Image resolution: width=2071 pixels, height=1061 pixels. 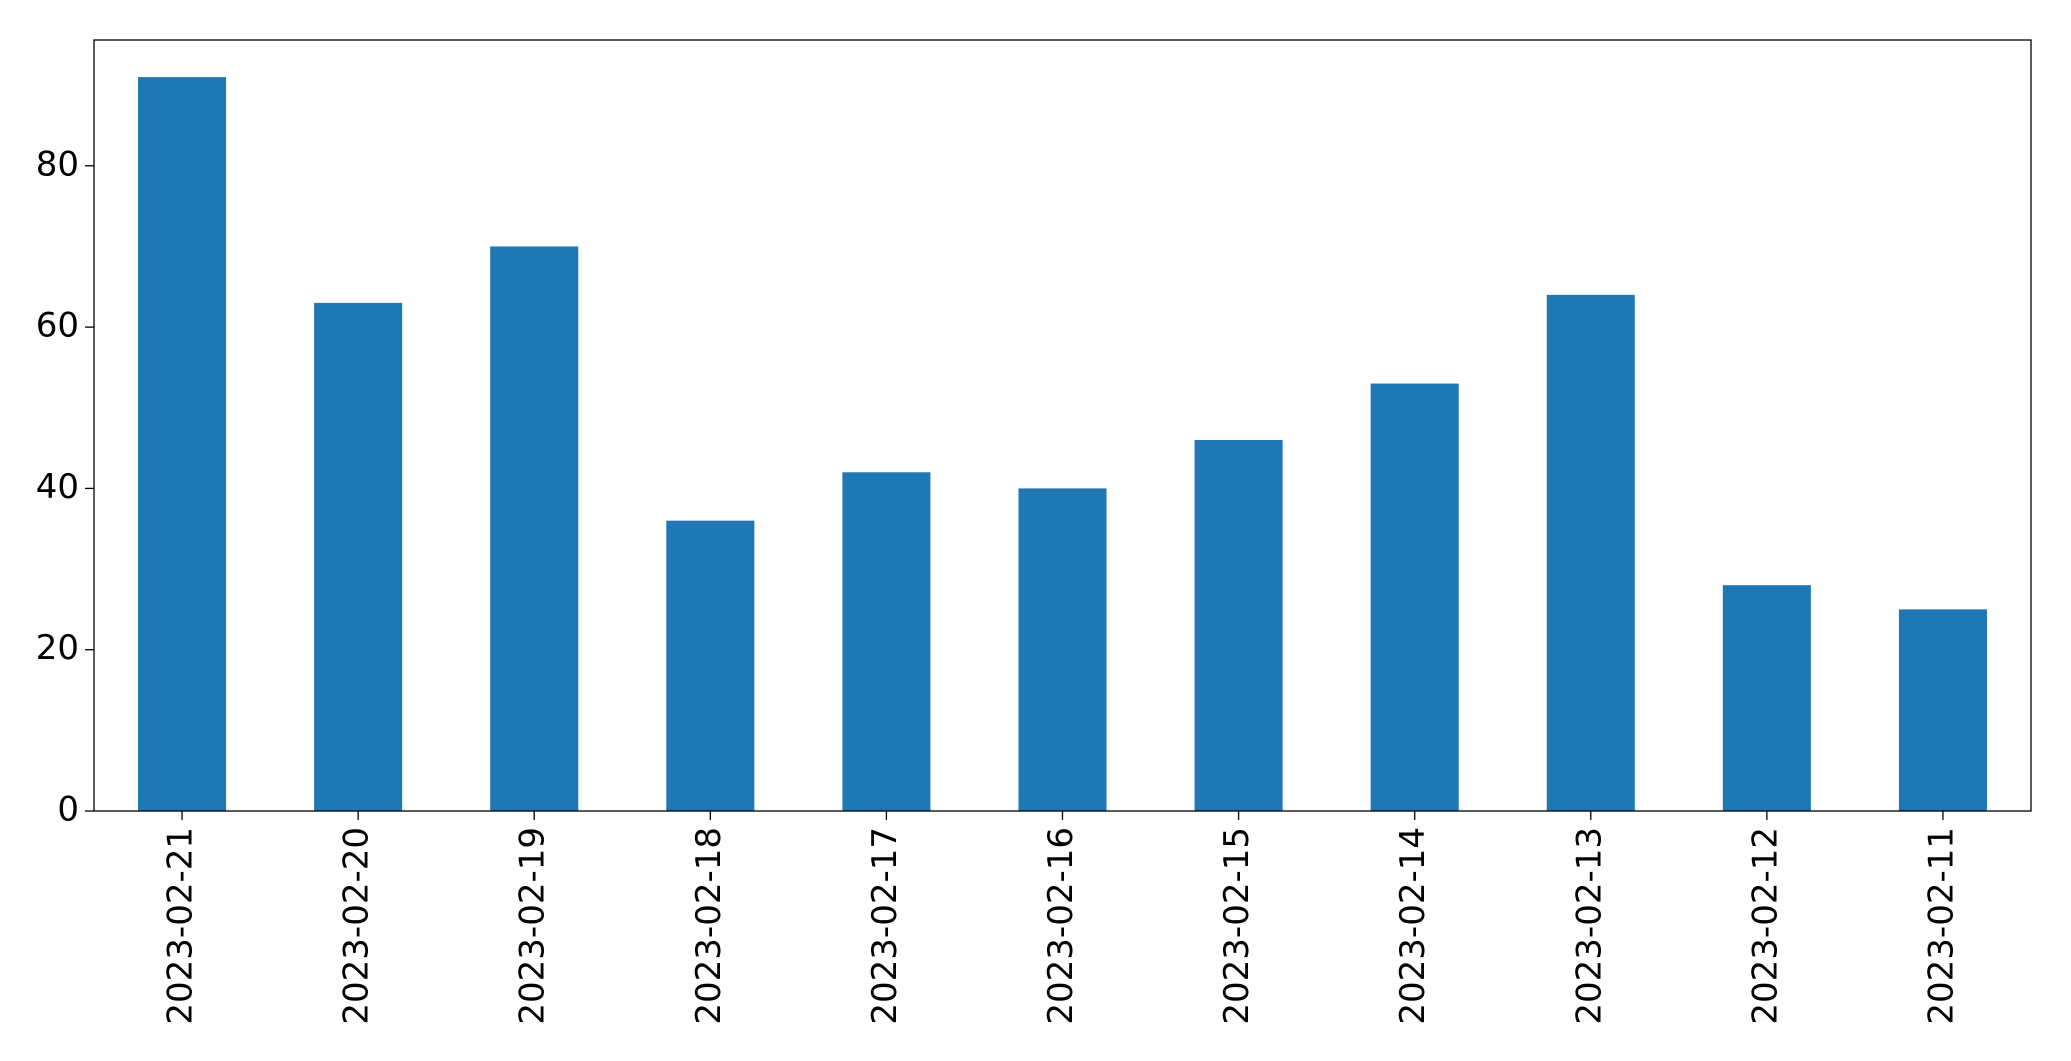 What do you see at coordinates (181, 926) in the screenshot?
I see `x-tick-label: 2023-02-21` at bounding box center [181, 926].